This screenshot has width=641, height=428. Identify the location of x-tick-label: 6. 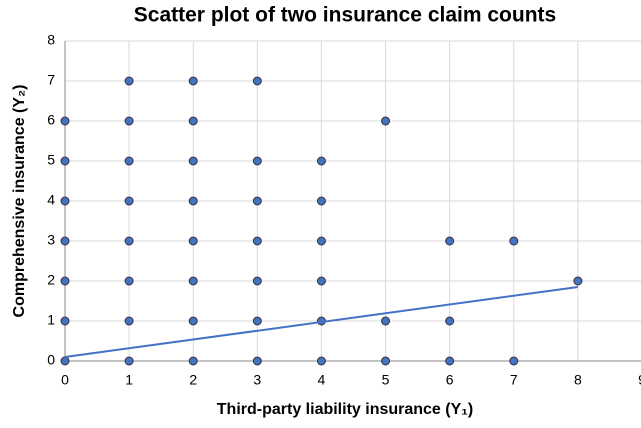
(450, 380).